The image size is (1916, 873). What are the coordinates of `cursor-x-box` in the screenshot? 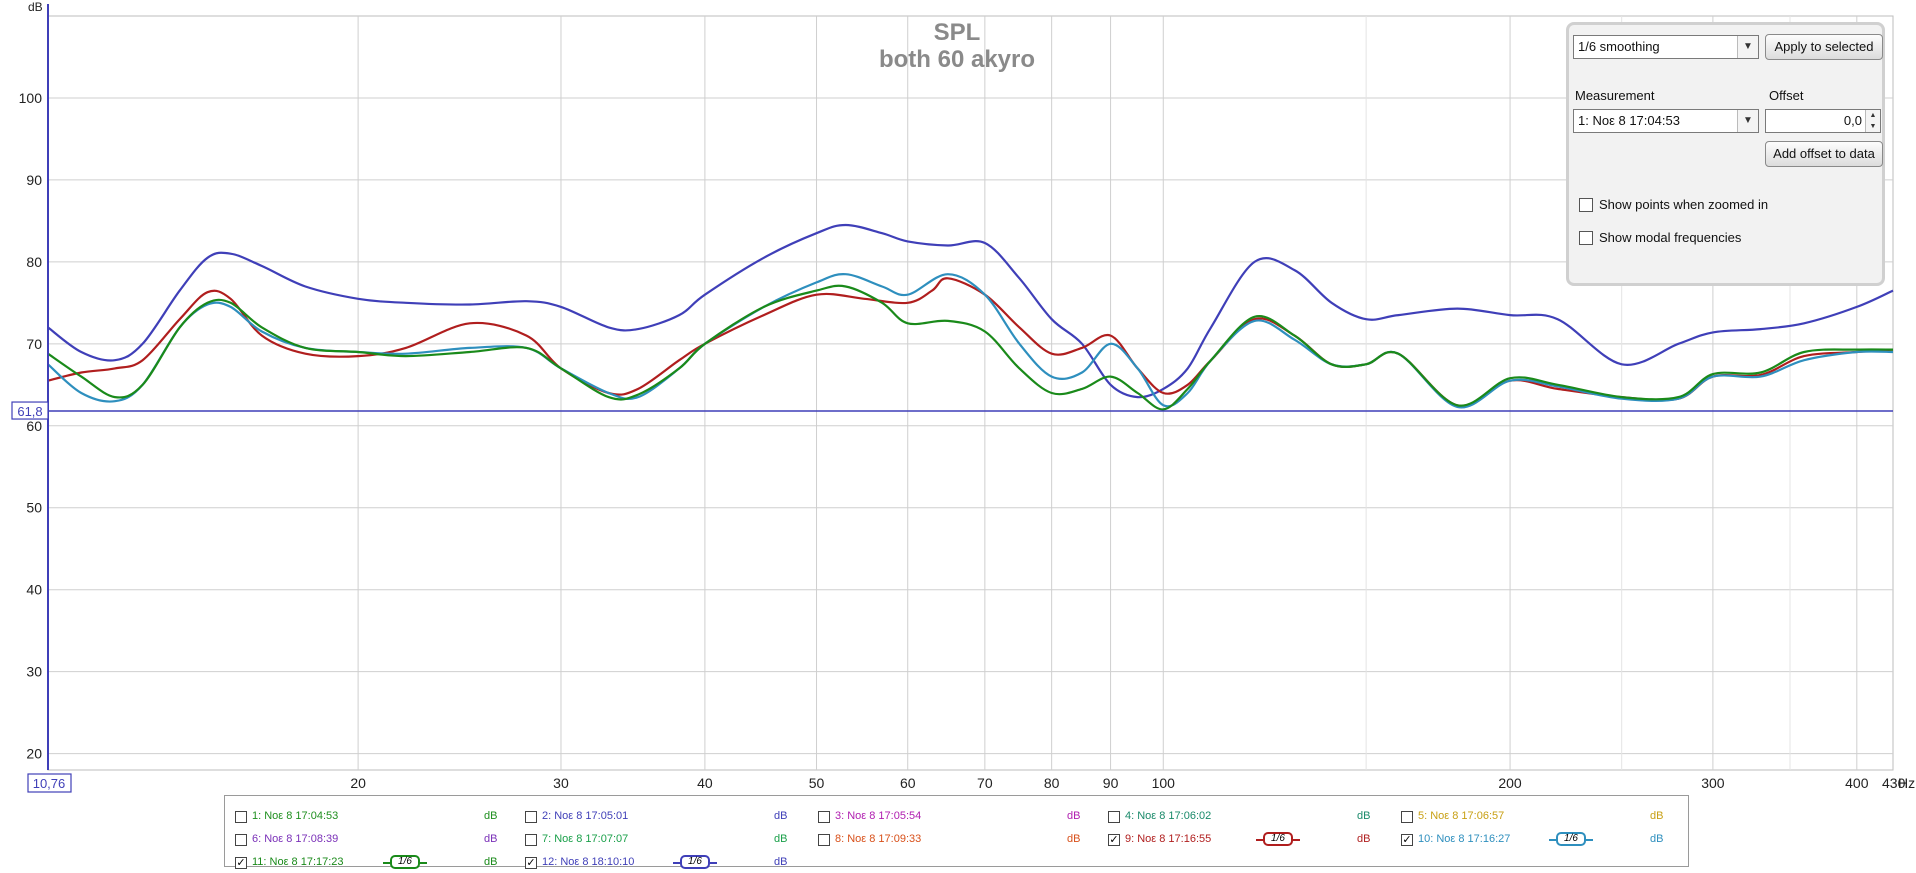 It's located at (49, 783).